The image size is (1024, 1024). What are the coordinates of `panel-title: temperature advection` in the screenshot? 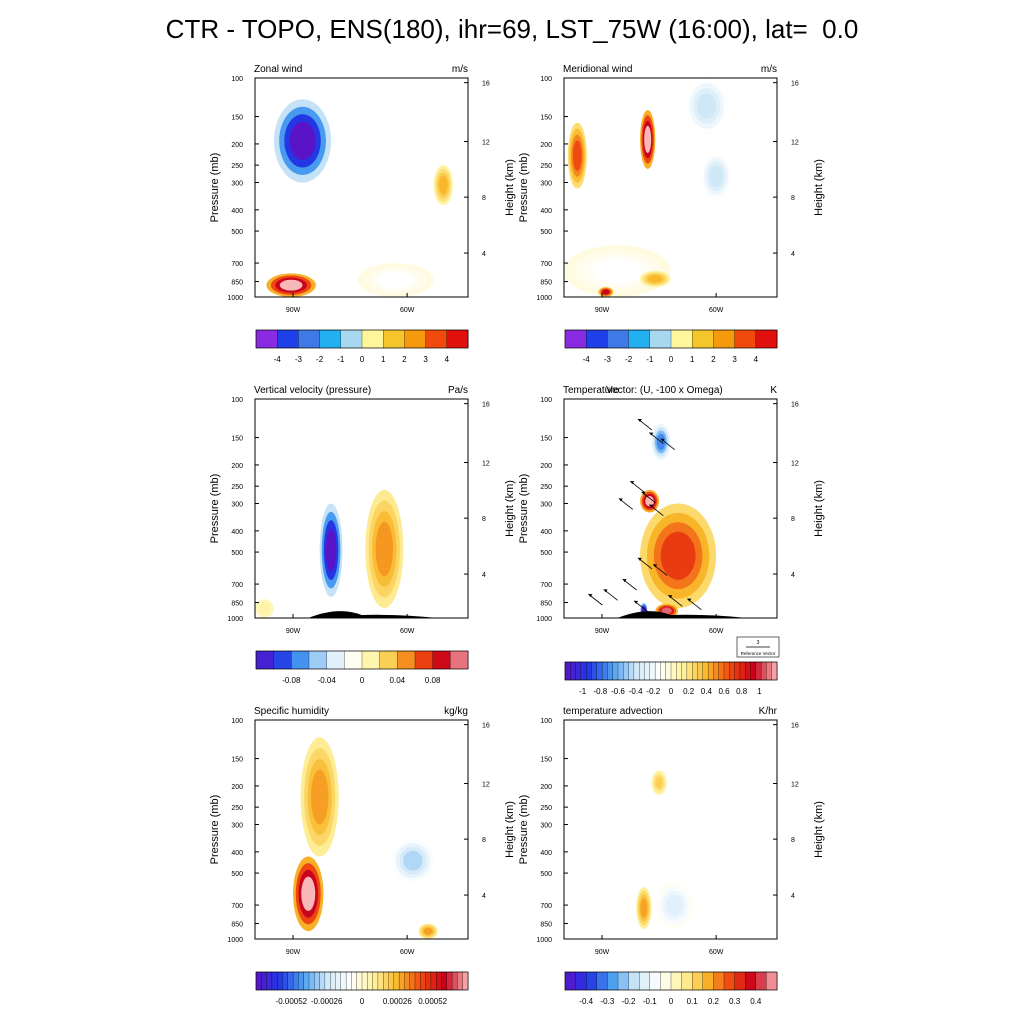 It's located at (613, 711).